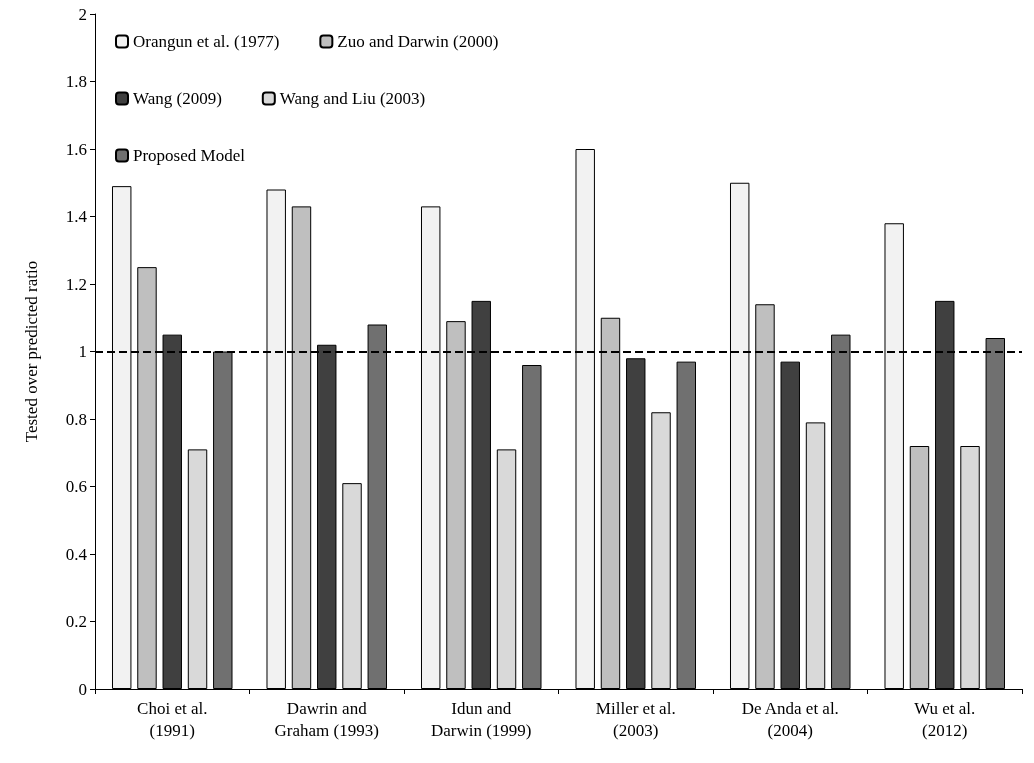  What do you see at coordinates (481, 719) in the screenshot?
I see `x-tick-label: Idun and Darwin (1999)` at bounding box center [481, 719].